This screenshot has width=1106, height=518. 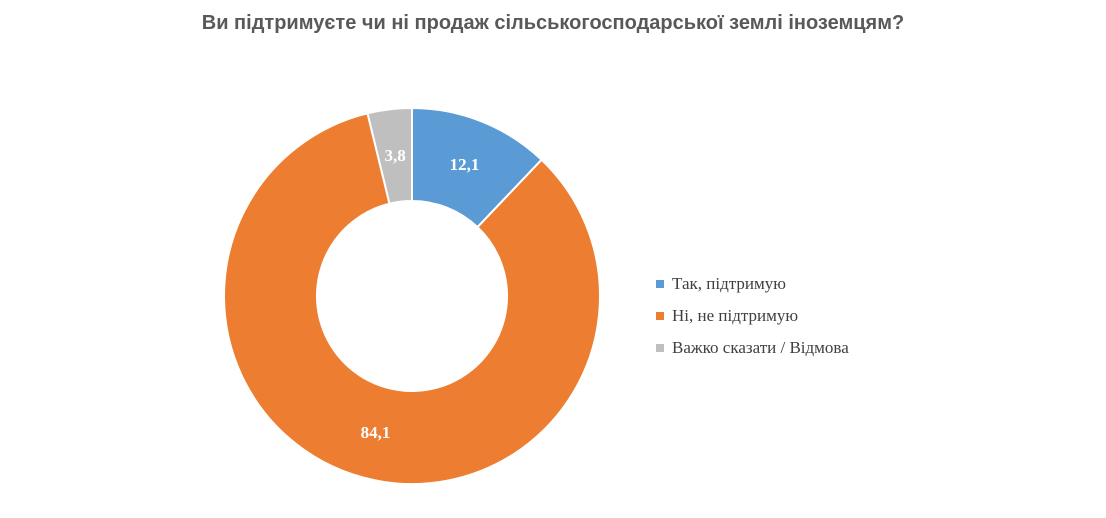 I want to click on legend-label-yes: Так, підтримую, so click(x=729, y=283).